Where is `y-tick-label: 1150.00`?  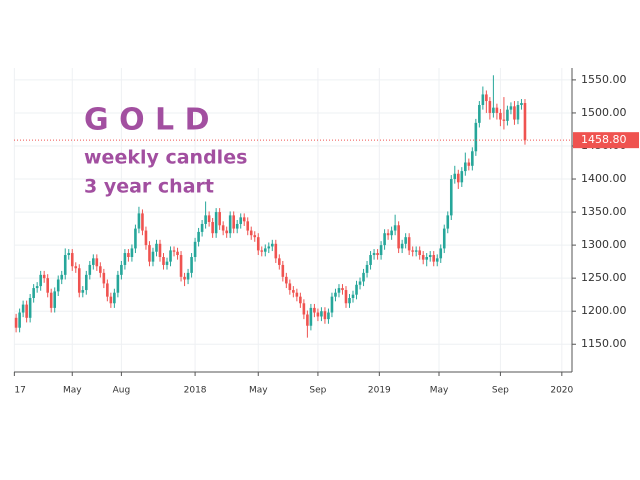 y-tick-label: 1150.00 is located at coordinates (604, 343).